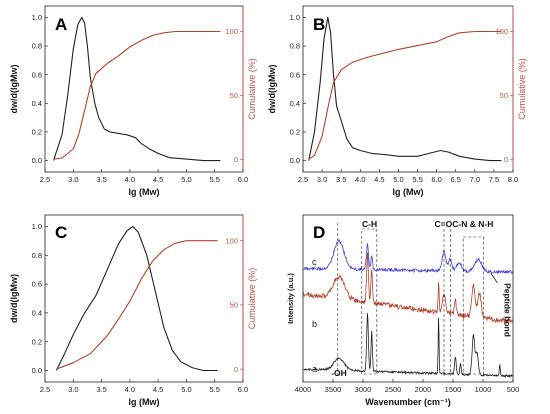 This screenshot has width=550, height=414. Describe the element at coordinates (472, 224) in the screenshot. I see `annotation-cn-nh: C-N & N-H` at that location.